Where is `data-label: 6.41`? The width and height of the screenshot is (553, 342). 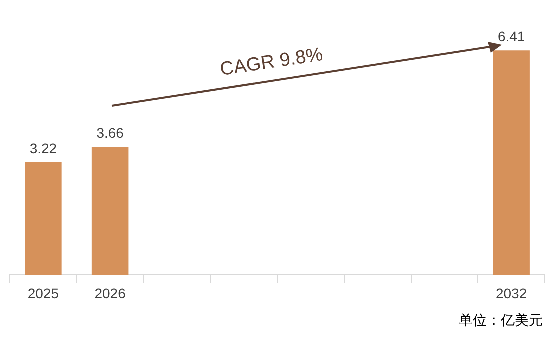 data-label: 6.41 is located at coordinates (512, 36).